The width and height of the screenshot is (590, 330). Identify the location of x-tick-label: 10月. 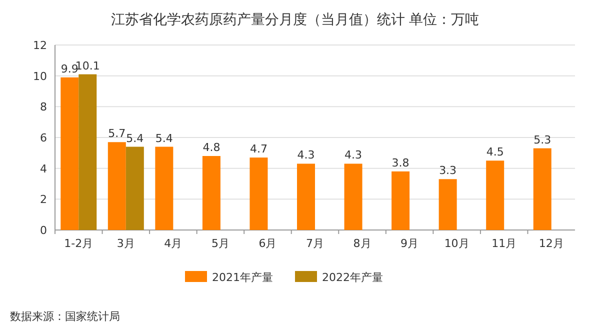
(457, 243).